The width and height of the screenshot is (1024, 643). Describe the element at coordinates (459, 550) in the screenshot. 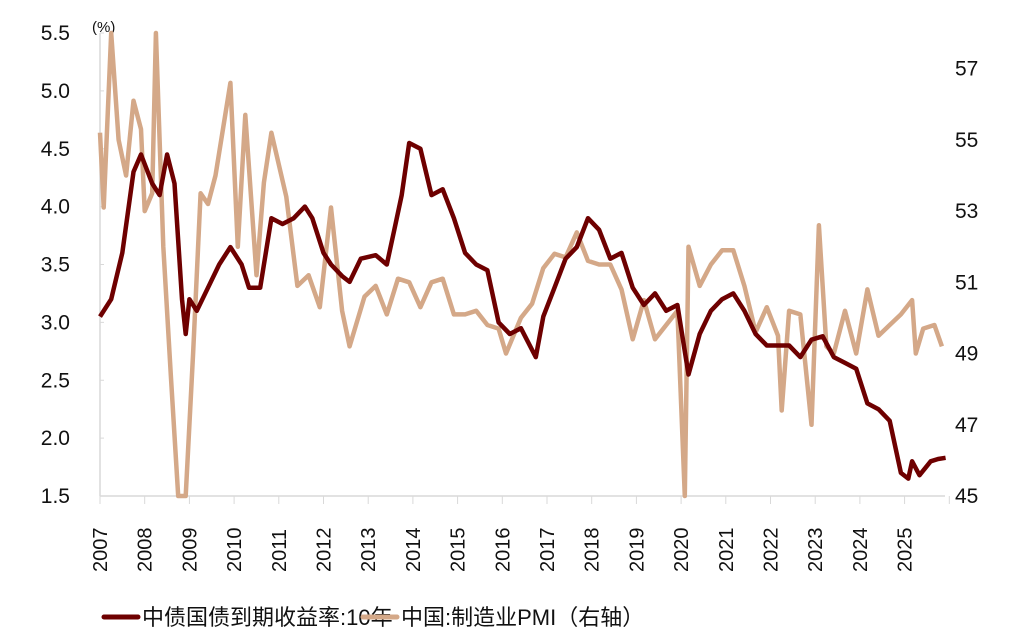

I see `x-tick-label: 2015` at that location.